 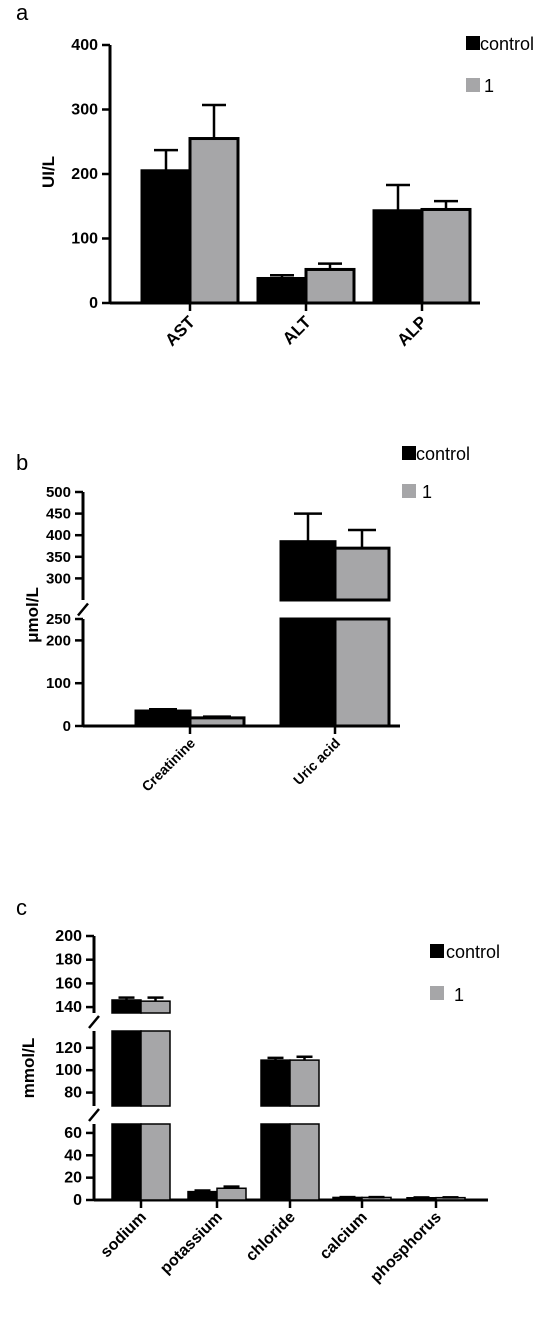 I want to click on y-tick-label: 500, so click(x=58, y=492).